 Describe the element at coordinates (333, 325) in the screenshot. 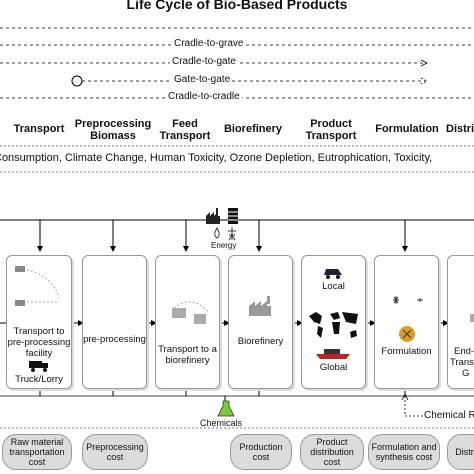

I see `world-map-icon` at that location.